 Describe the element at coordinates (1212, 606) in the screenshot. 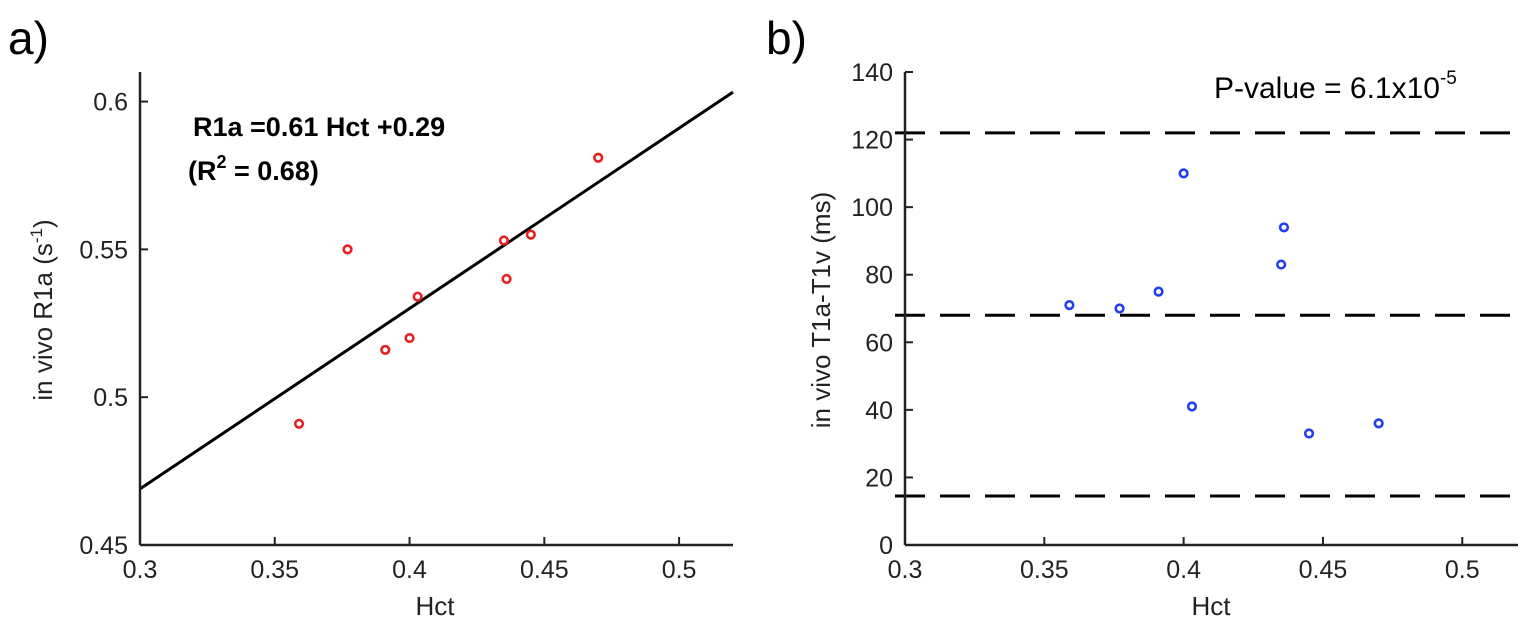

I see `chart-b-x-axis-title: Hct` at that location.